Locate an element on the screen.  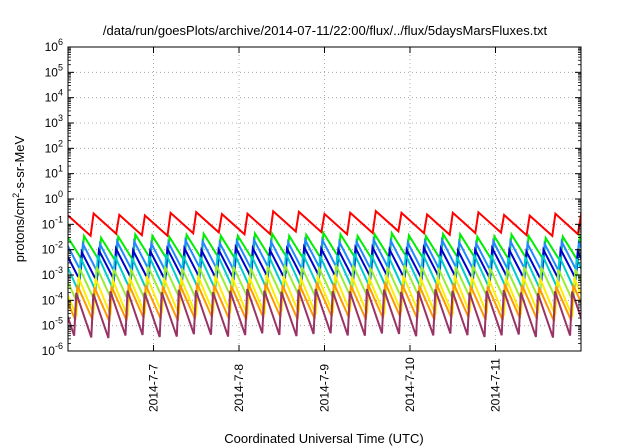
y-tick-label: 10⁵ is located at coordinates (54, 70).